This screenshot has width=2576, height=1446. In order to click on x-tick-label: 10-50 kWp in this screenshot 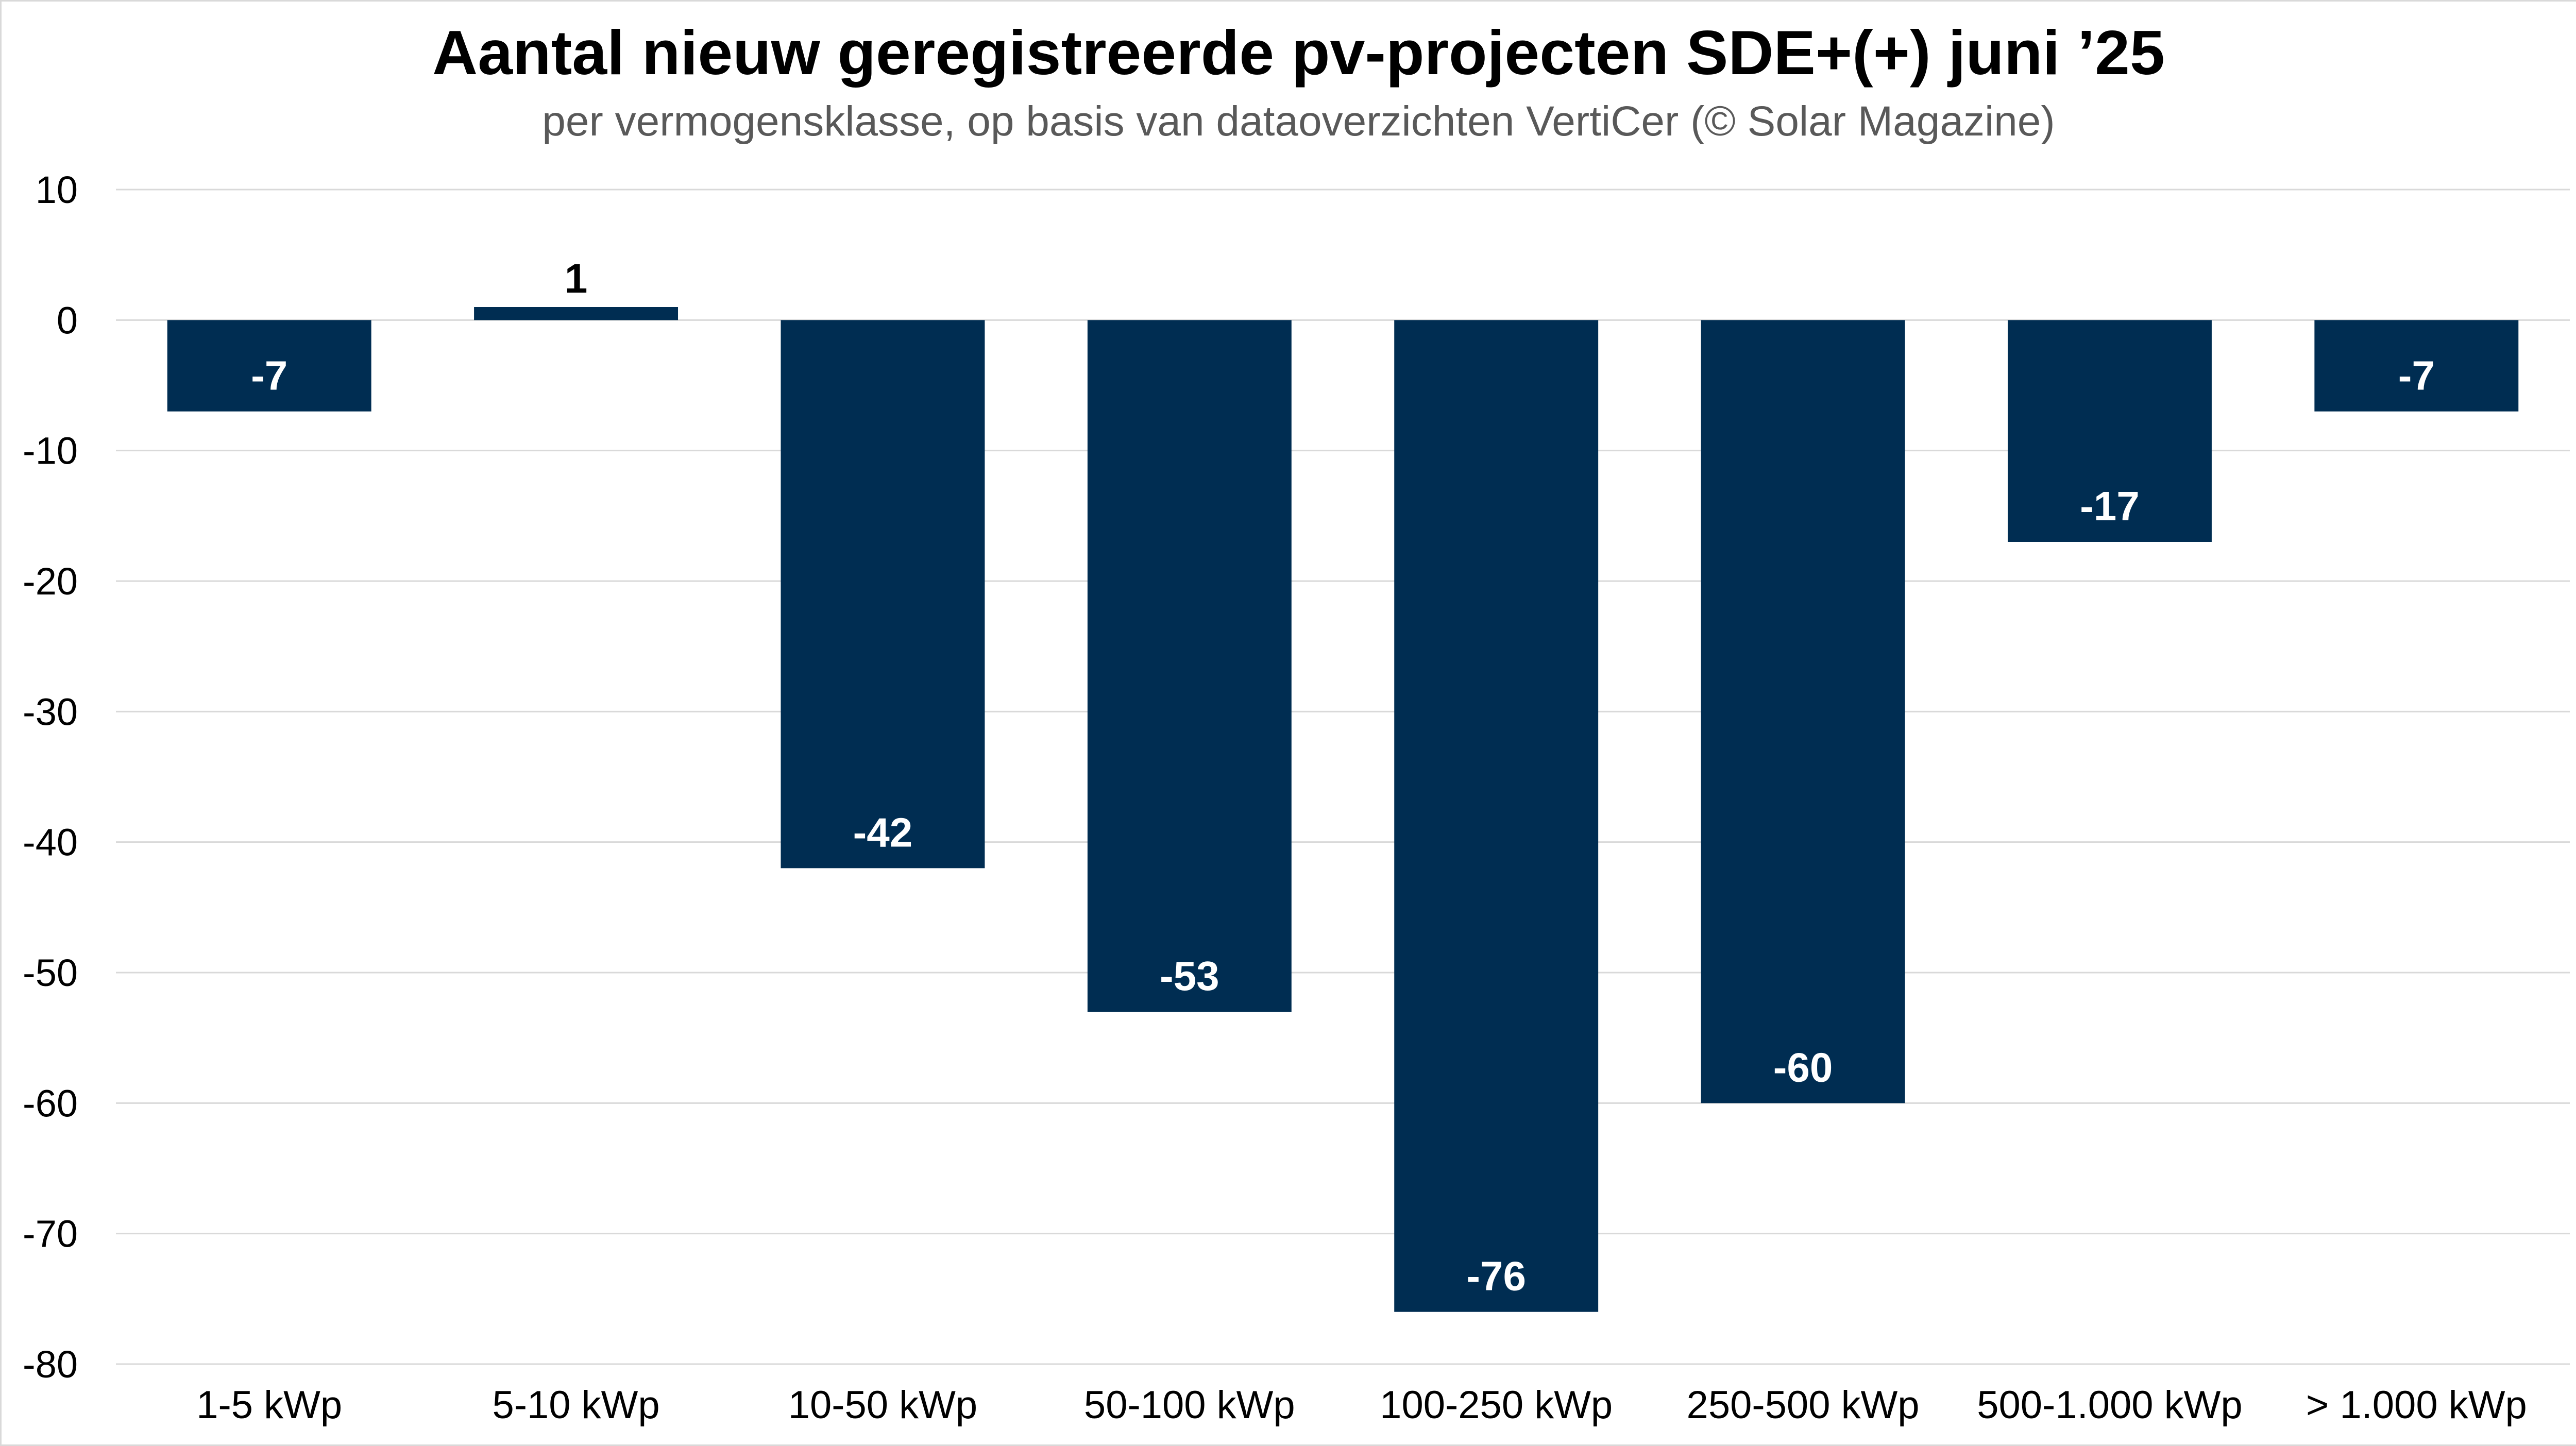, I will do `click(883, 1405)`.